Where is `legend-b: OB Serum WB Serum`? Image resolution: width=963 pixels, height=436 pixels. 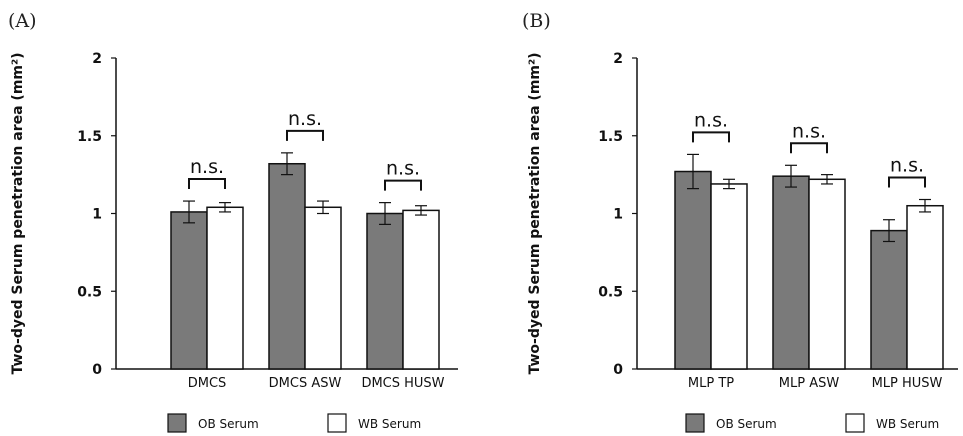 legend-b: OB Serum WB Serum is located at coordinates (812, 423).